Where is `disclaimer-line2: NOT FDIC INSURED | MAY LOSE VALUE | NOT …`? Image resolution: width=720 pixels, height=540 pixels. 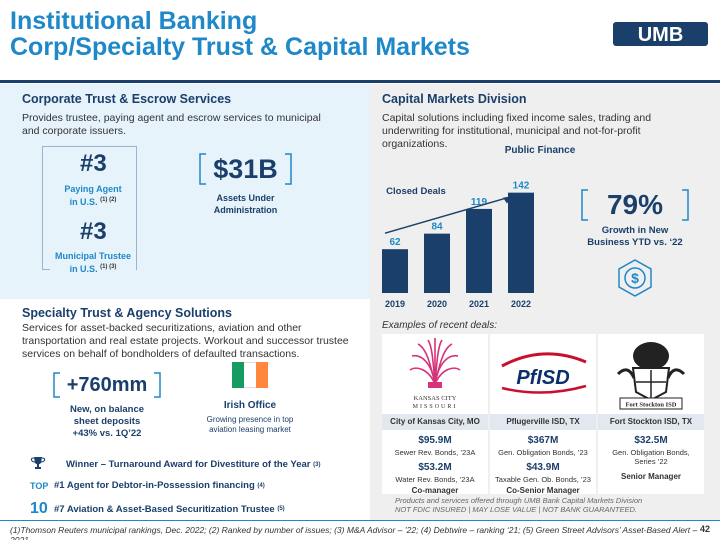 disclaimer-line2: NOT FDIC INSURED | MAY LOSE VALUE | NOT … is located at coordinates (516, 509).